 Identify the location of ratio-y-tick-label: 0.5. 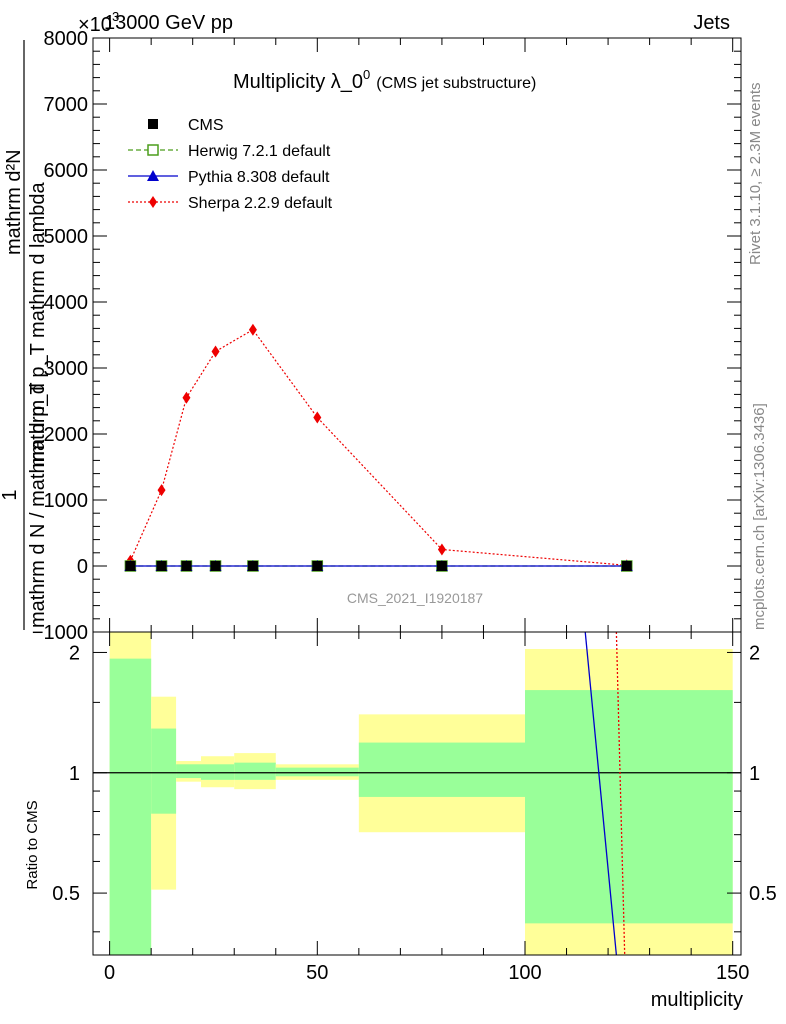
(66, 894).